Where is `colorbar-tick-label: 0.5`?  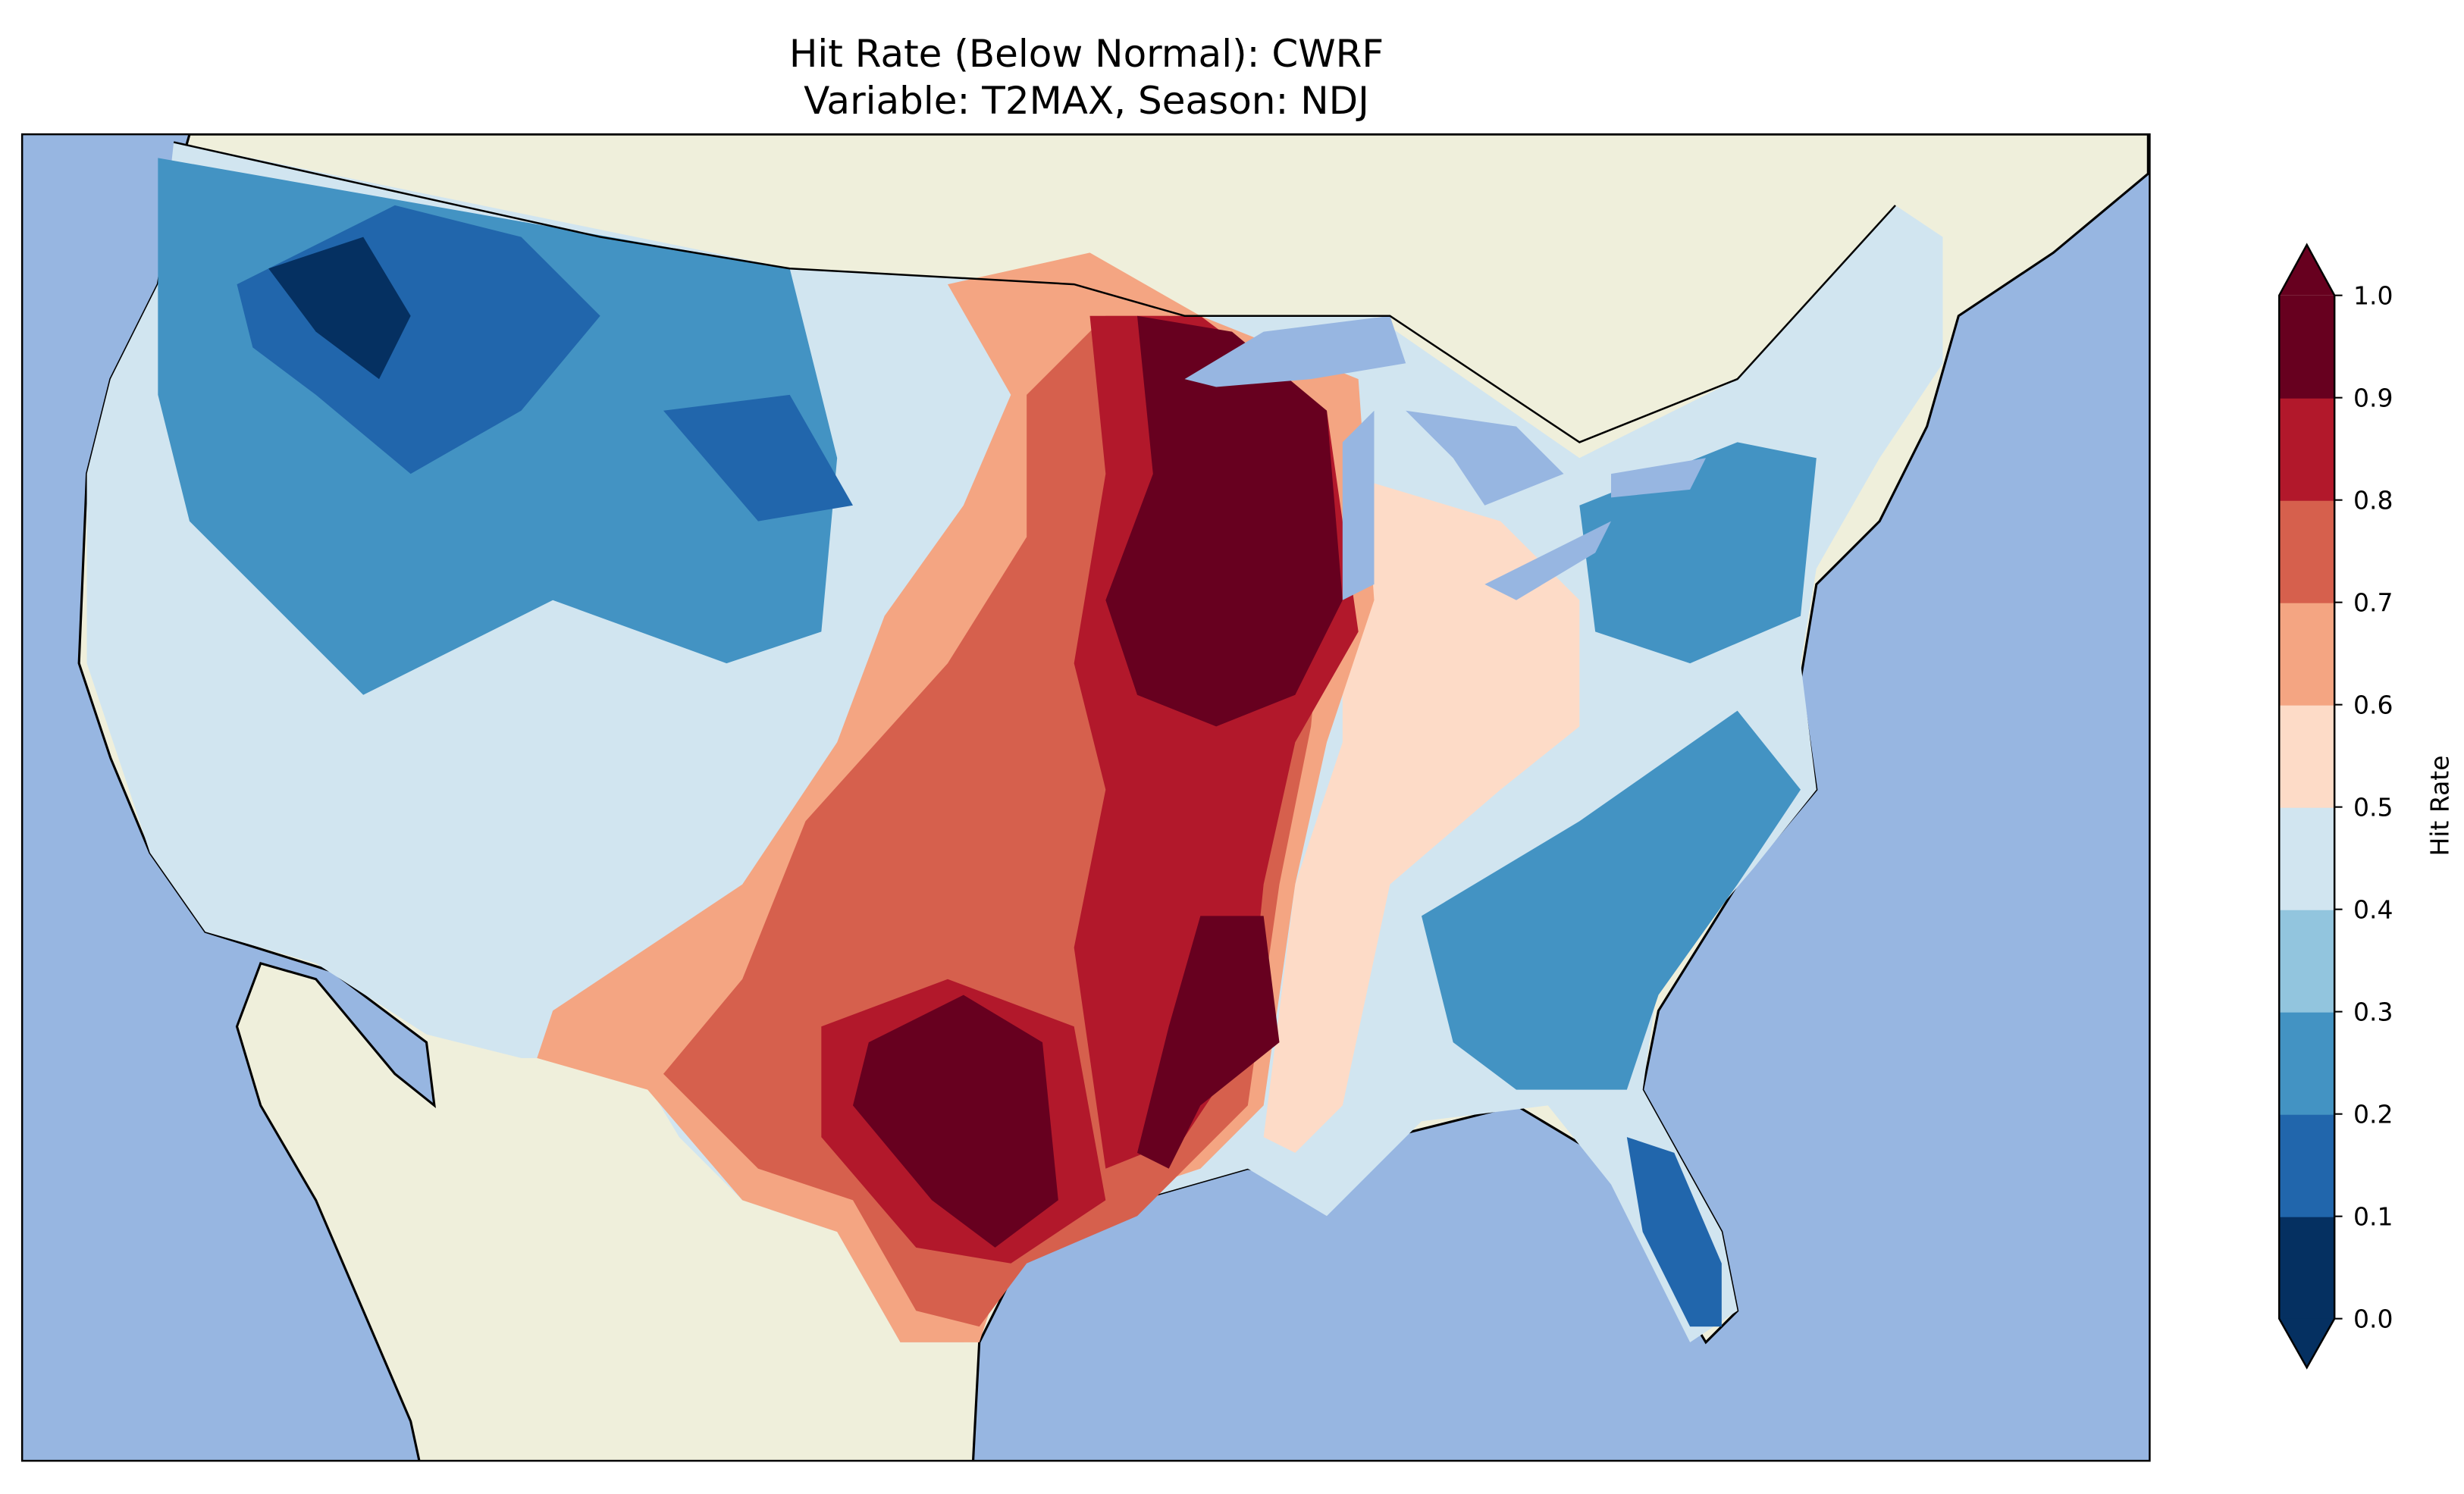 colorbar-tick-label: 0.5 is located at coordinates (2373, 807).